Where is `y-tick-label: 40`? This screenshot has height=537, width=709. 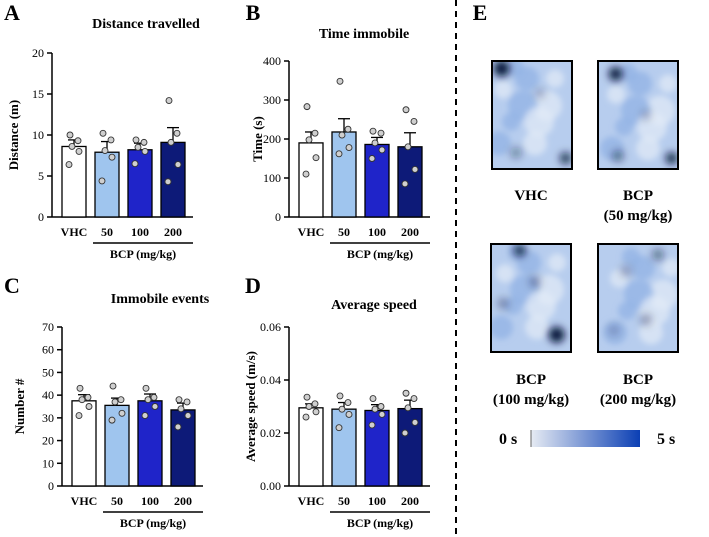 y-tick-label: 40 is located at coordinates (48, 395).